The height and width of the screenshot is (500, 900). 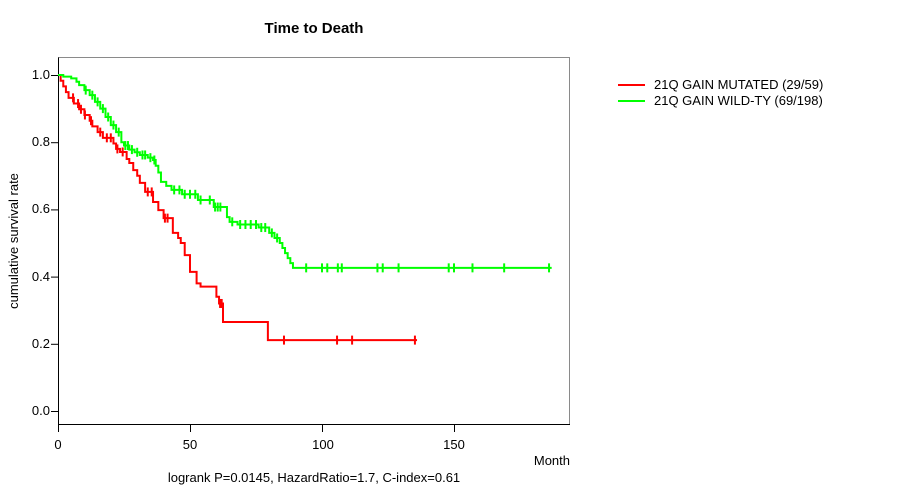 What do you see at coordinates (58, 444) in the screenshot?
I see `xtick-label-0: 0` at bounding box center [58, 444].